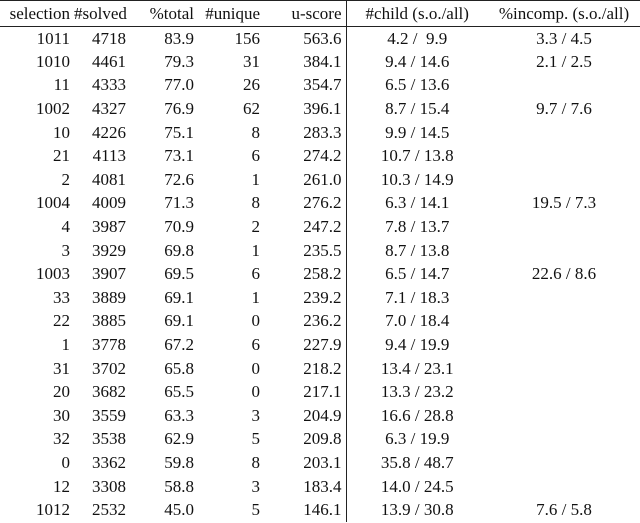 This screenshot has height=523, width=640. Describe the element at coordinates (320, 62) in the screenshot. I see `table-row: 1010 4461 79.3 31 384.1 9.4 / 14.6 2.1 / 2.5` at that location.